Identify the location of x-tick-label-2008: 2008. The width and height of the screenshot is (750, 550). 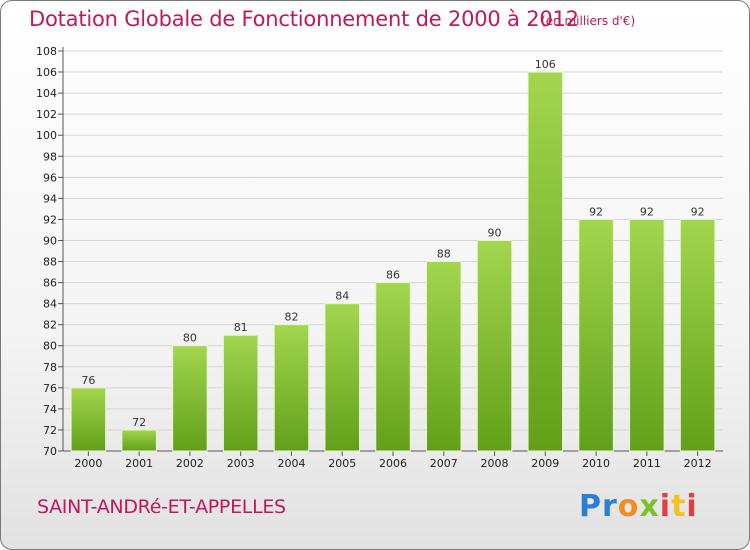
(495, 463).